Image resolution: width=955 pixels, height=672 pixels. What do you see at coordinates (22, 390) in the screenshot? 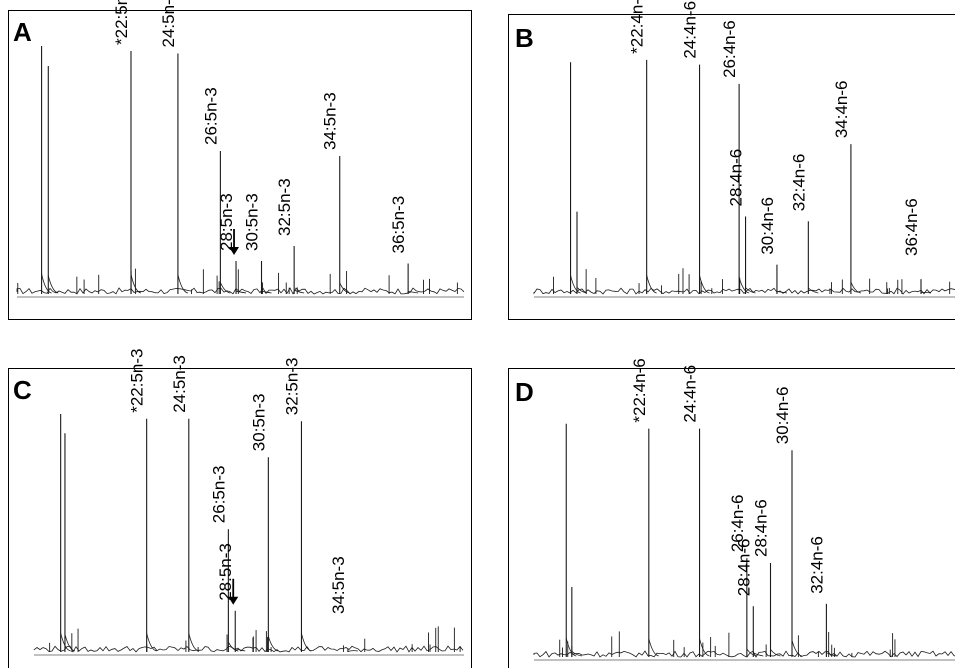
I see `panel-letter-c: C` at bounding box center [22, 390].